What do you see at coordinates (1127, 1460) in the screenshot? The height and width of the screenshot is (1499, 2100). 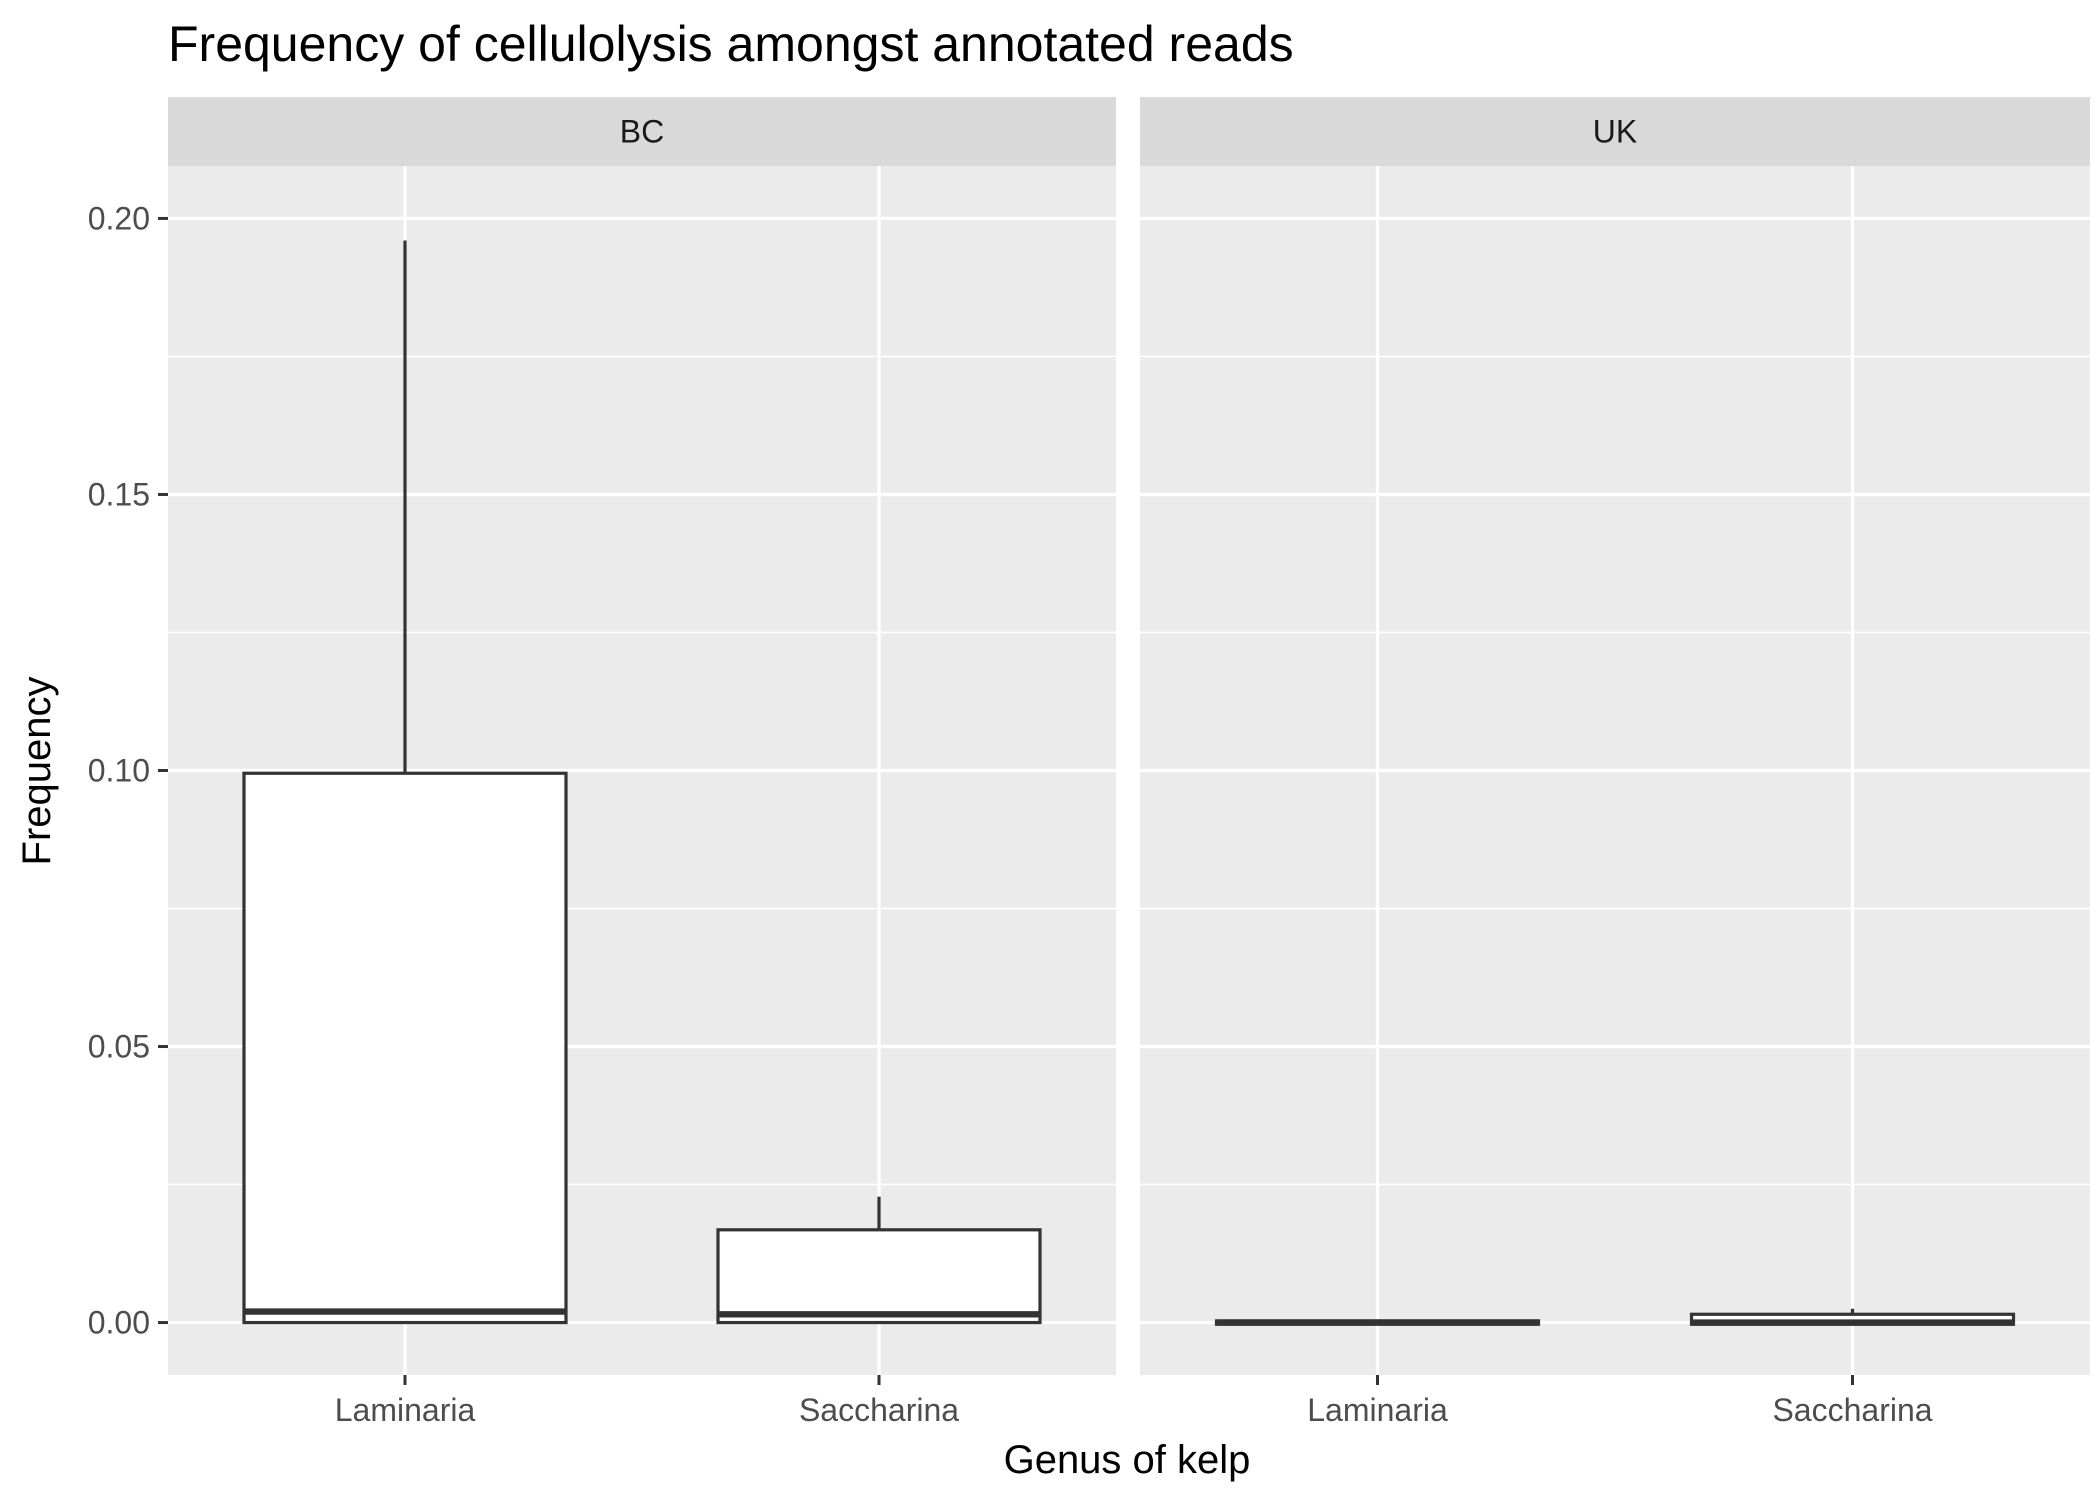 I see `x-axis-title: Genus of kelp` at bounding box center [1127, 1460].